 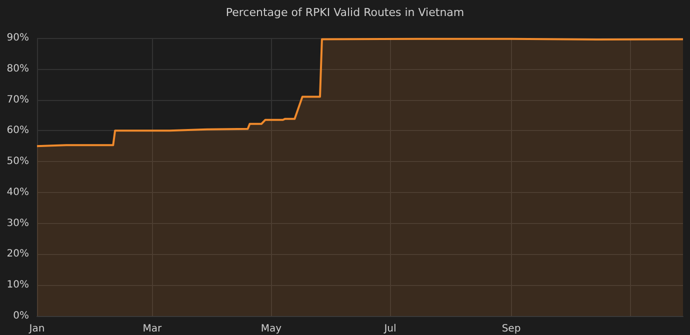 I want to click on y-tick-label: 10%, so click(x=17, y=285).